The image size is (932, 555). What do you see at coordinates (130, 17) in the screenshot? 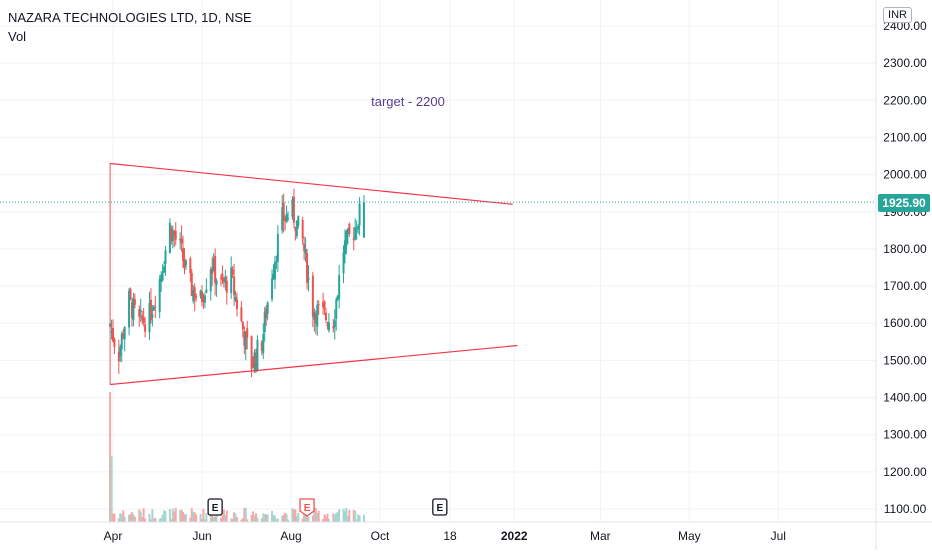
I see `symbol-title: NAZARA TECHNOLOGIES LTD, 1D, NSE` at bounding box center [130, 17].